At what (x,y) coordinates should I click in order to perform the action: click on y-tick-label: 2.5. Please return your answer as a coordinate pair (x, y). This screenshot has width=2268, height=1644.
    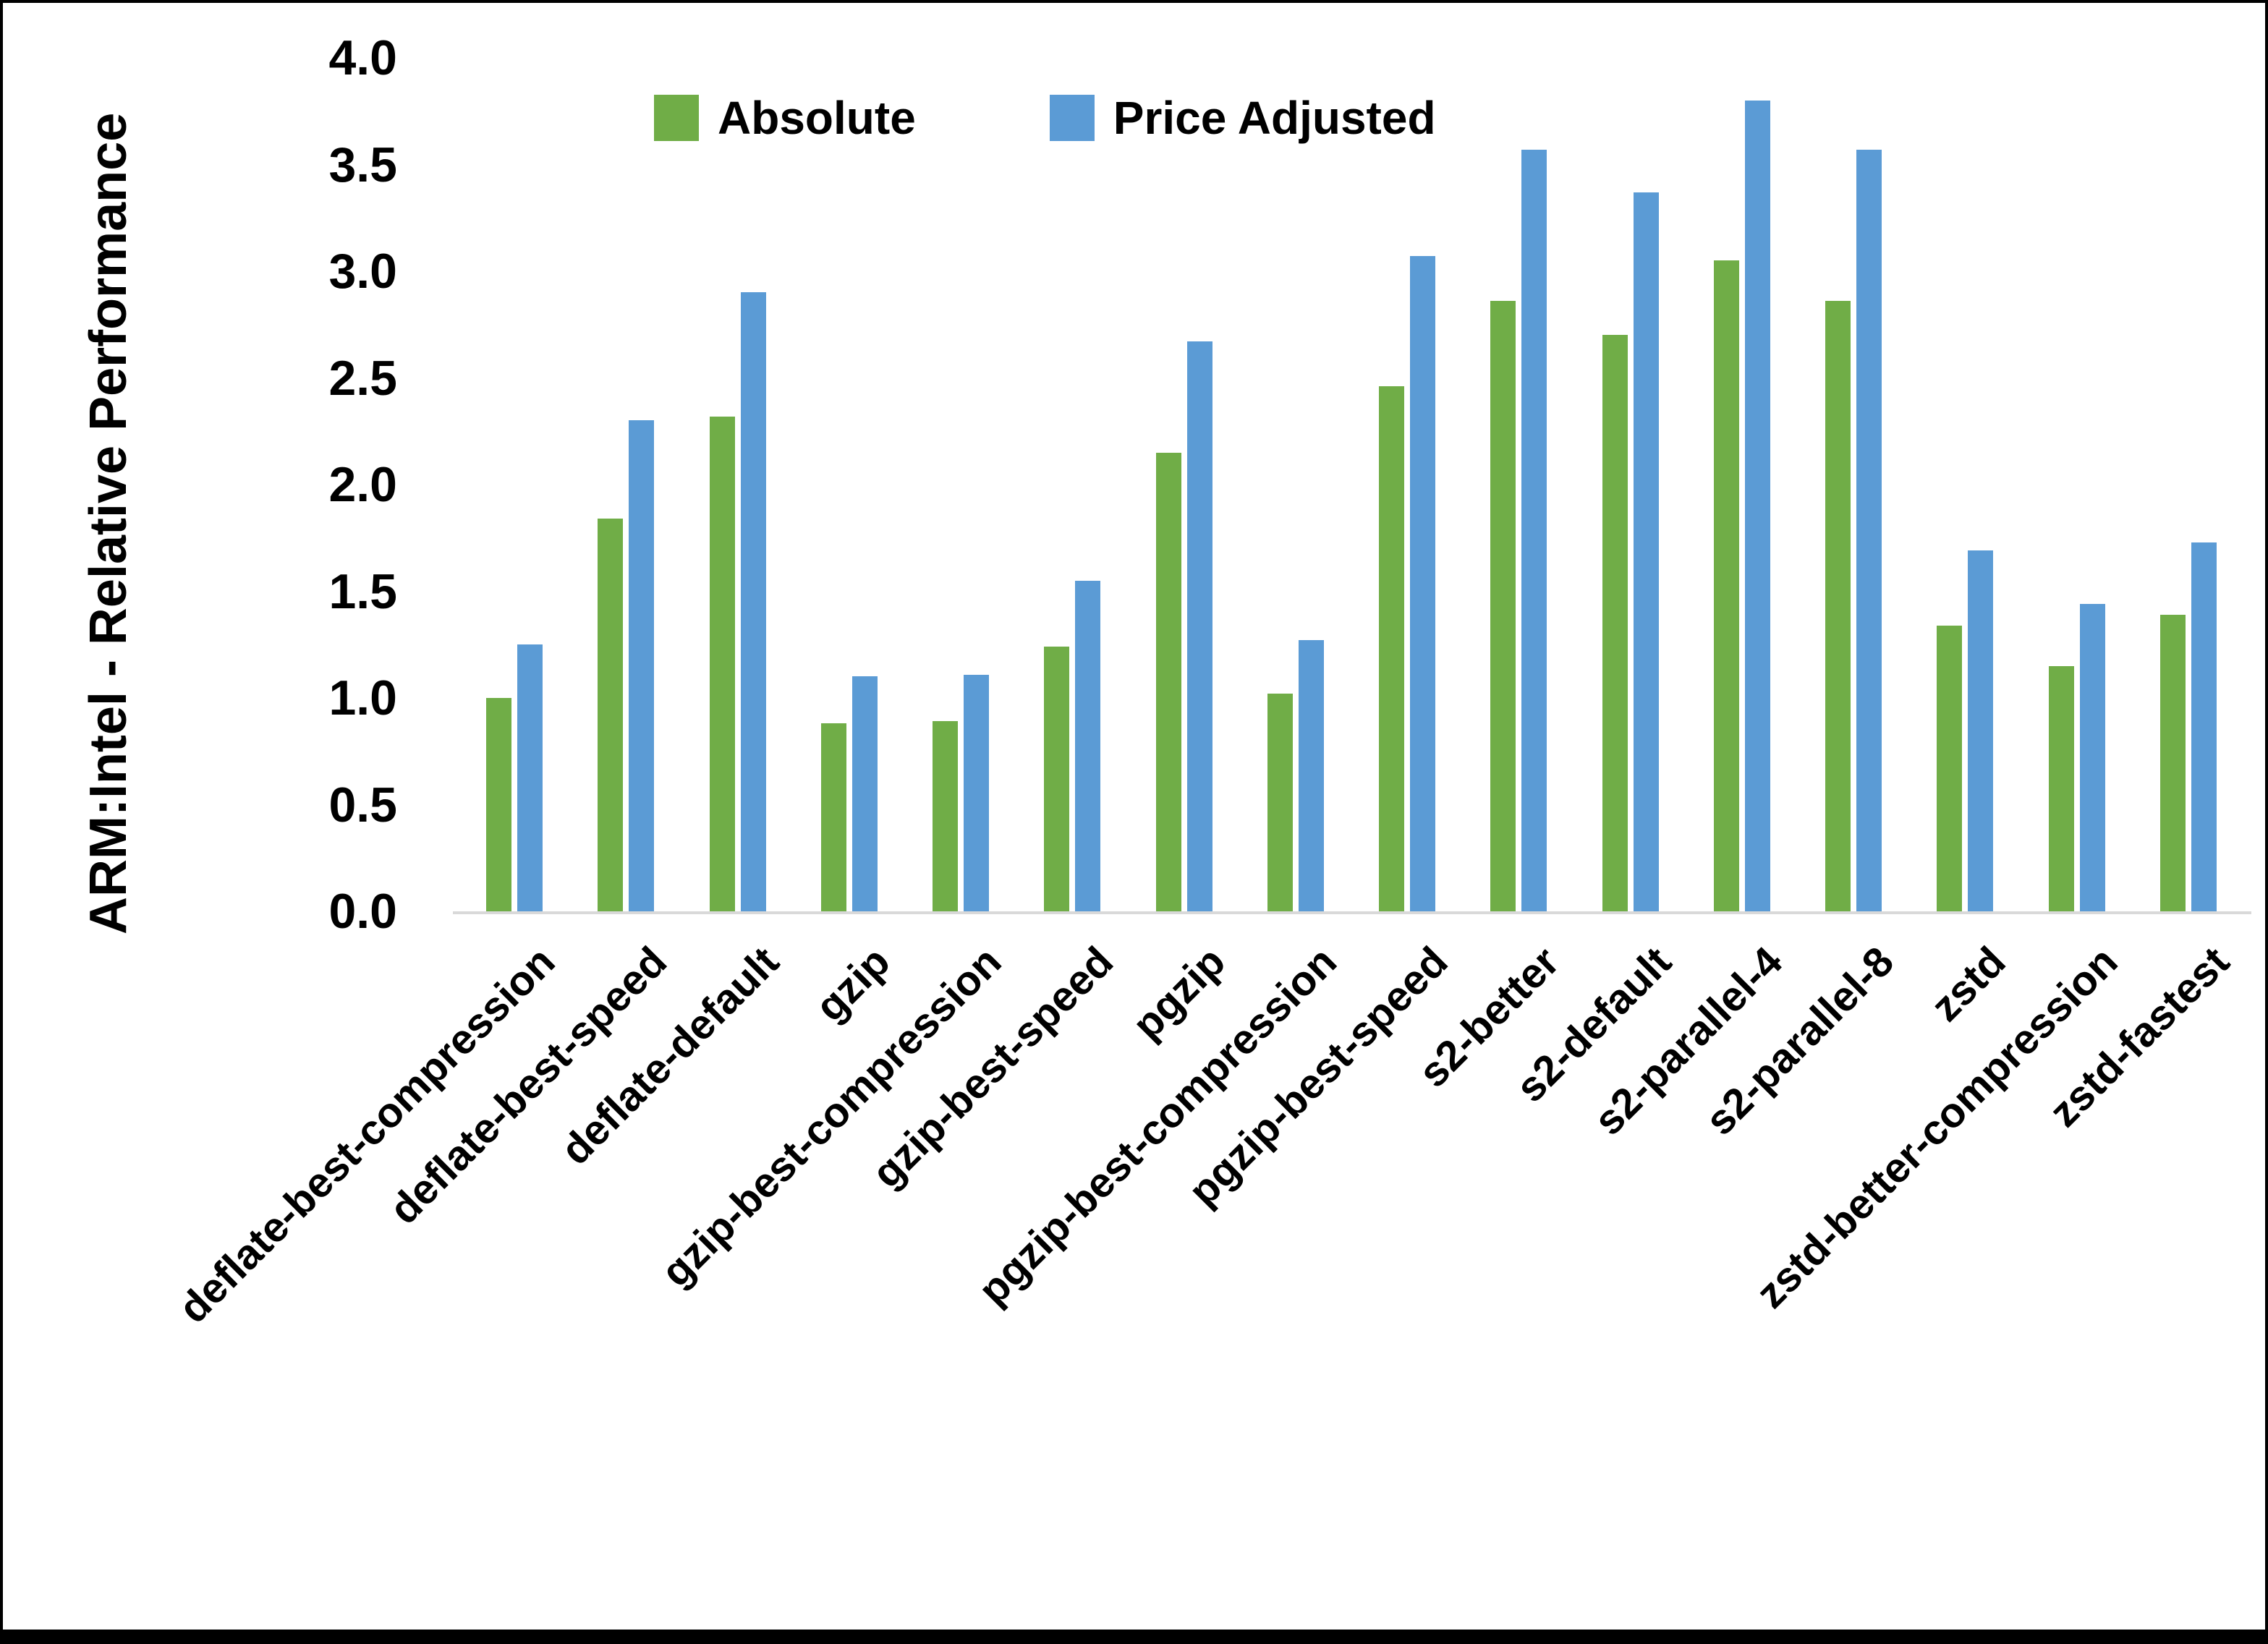
    Looking at the image, I should click on (362, 378).